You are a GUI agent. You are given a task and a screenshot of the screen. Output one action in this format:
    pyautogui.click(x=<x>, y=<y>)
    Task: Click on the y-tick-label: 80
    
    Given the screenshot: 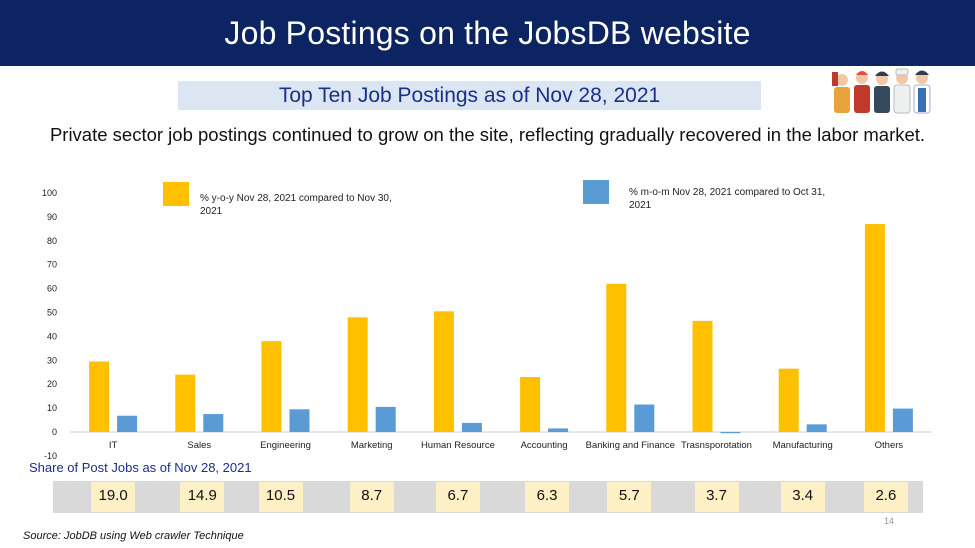 What is the action you would take?
    pyautogui.click(x=52, y=241)
    